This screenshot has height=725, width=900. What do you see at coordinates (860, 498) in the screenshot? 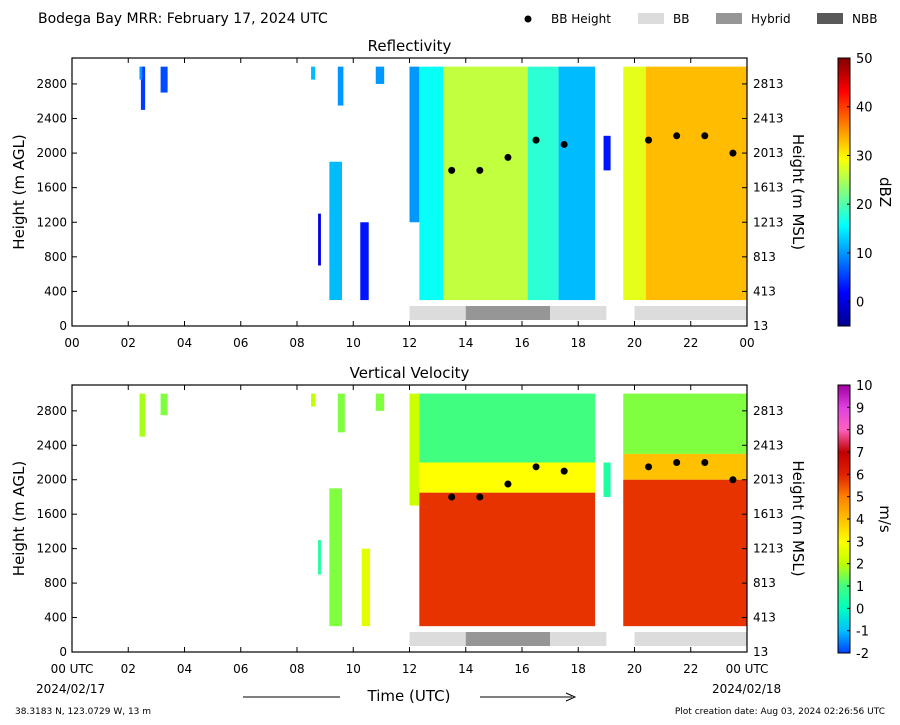
I see `colorbar-tick-label: 5` at bounding box center [860, 498].